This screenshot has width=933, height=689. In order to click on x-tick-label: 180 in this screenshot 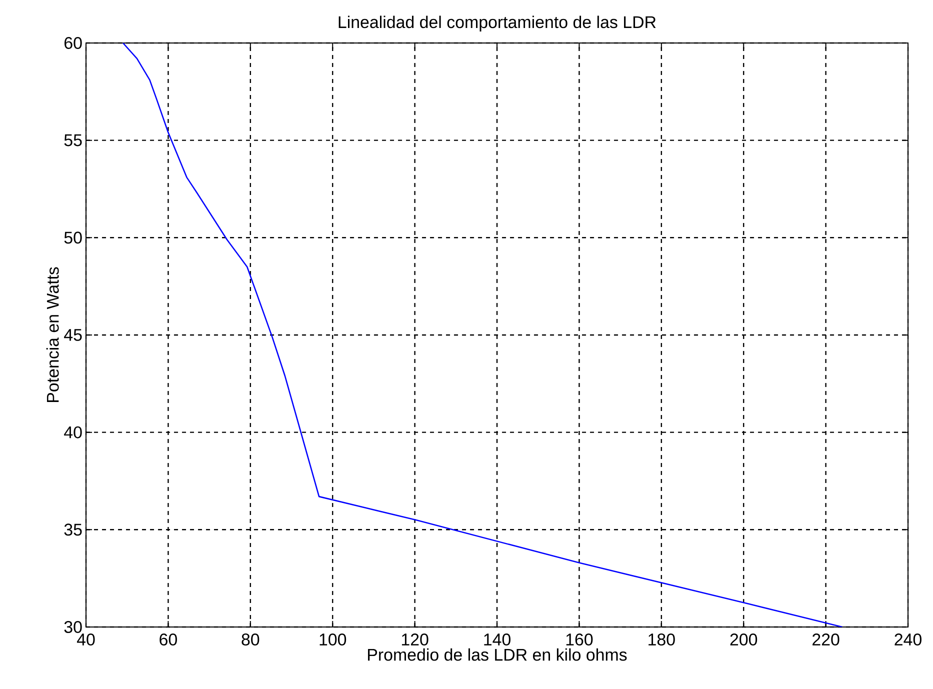, I will do `click(661, 640)`.